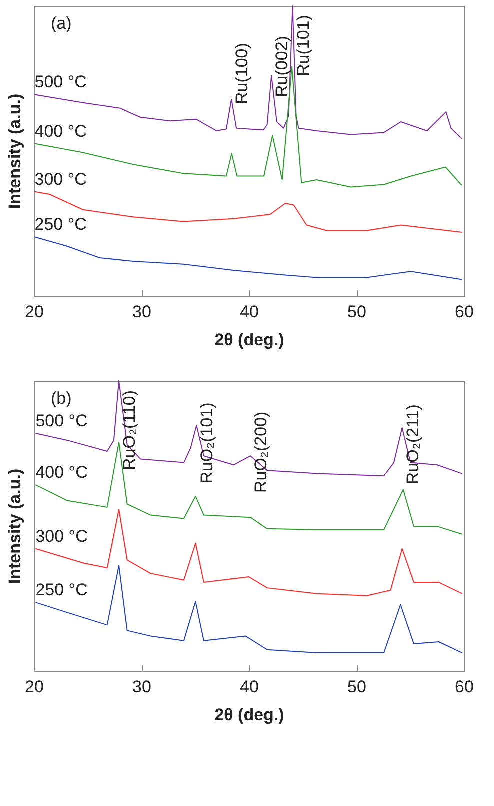 Image resolution: width=494 pixels, height=806 pixels. I want to click on text: (a), so click(61, 23).